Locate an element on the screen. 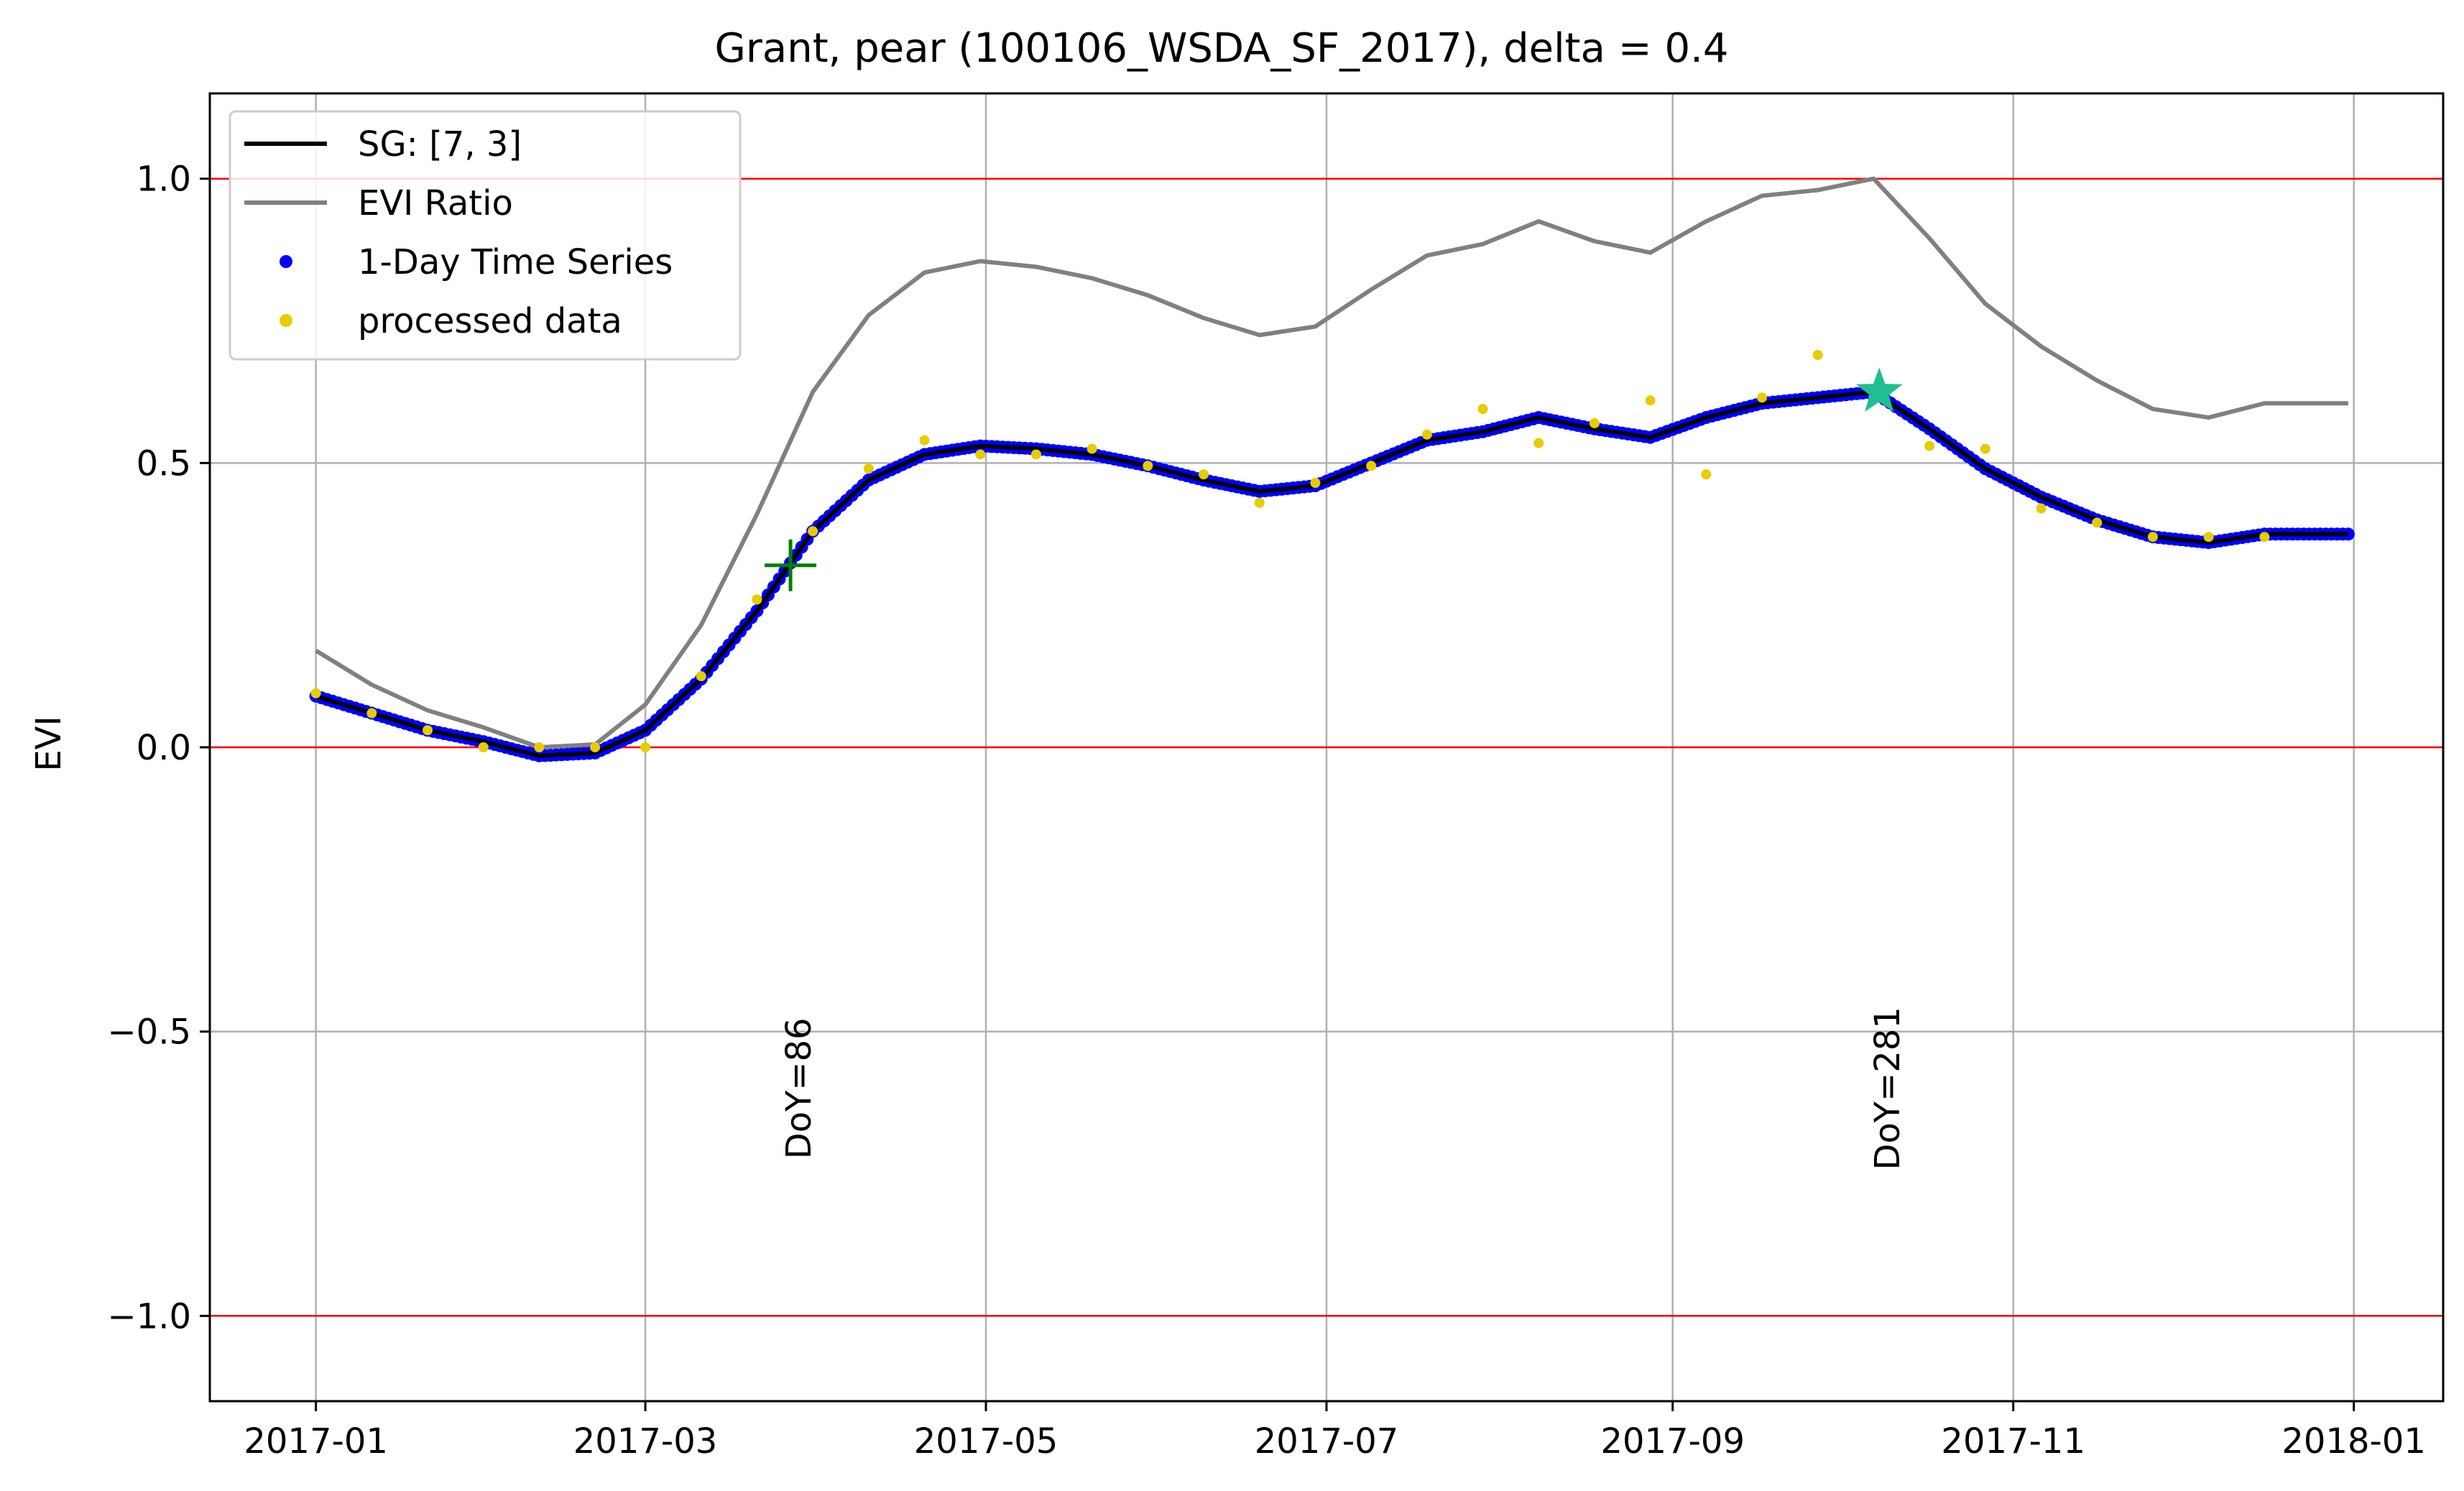 The height and width of the screenshot is (1491, 2464). legend-box is located at coordinates (486, 235).